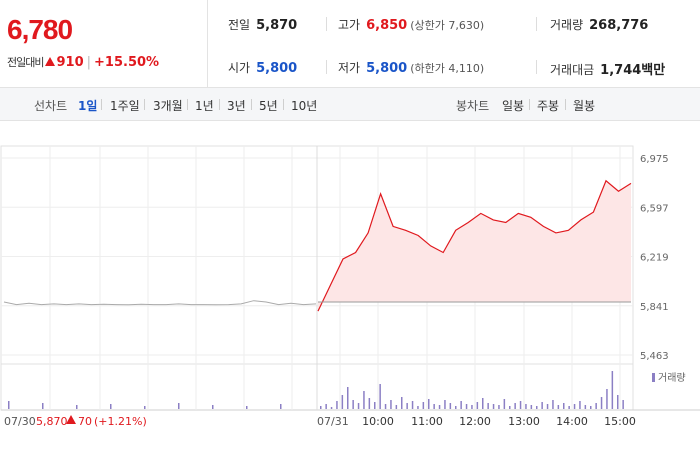 The height and width of the screenshot is (450, 700). I want to click on turnover-value: 1,744, so click(621, 70).